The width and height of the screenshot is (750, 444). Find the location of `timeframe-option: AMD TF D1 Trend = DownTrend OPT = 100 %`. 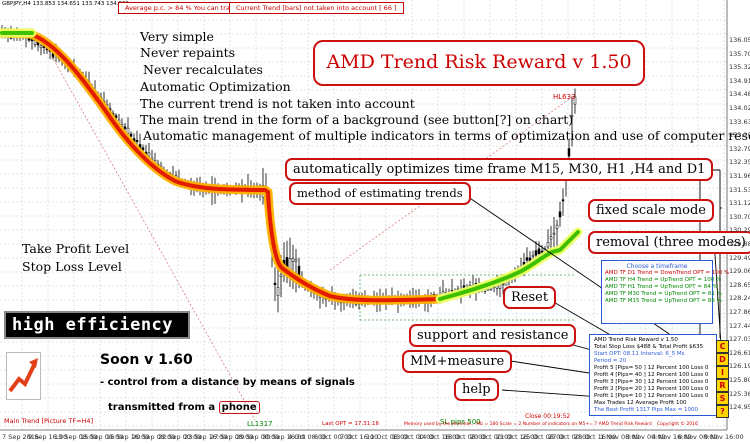

timeframe-option: AMD TF D1 Trend = DownTrend OPT = 100 % is located at coordinates (667, 273).